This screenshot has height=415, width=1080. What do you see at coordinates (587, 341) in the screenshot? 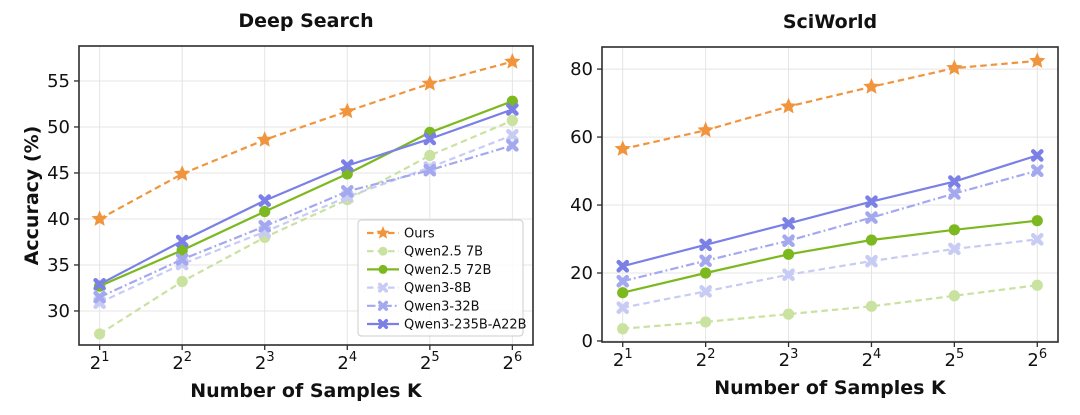
I see `y-tick-label: 0` at bounding box center [587, 341].